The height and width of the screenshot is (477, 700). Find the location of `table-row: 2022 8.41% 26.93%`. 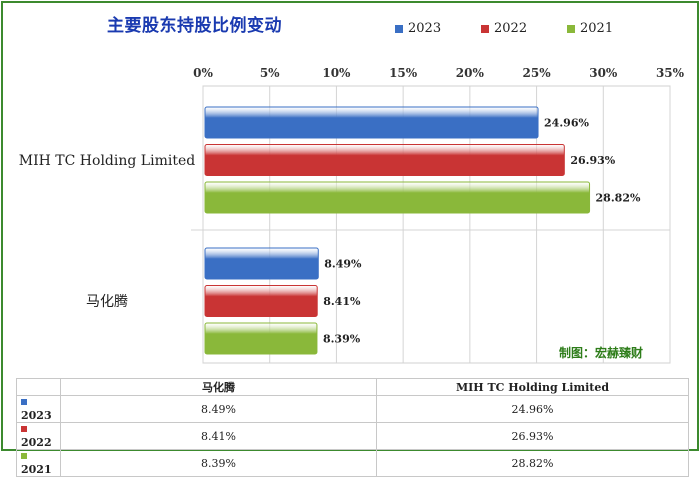

table-row: 2022 8.41% 26.93% is located at coordinates (352, 436).